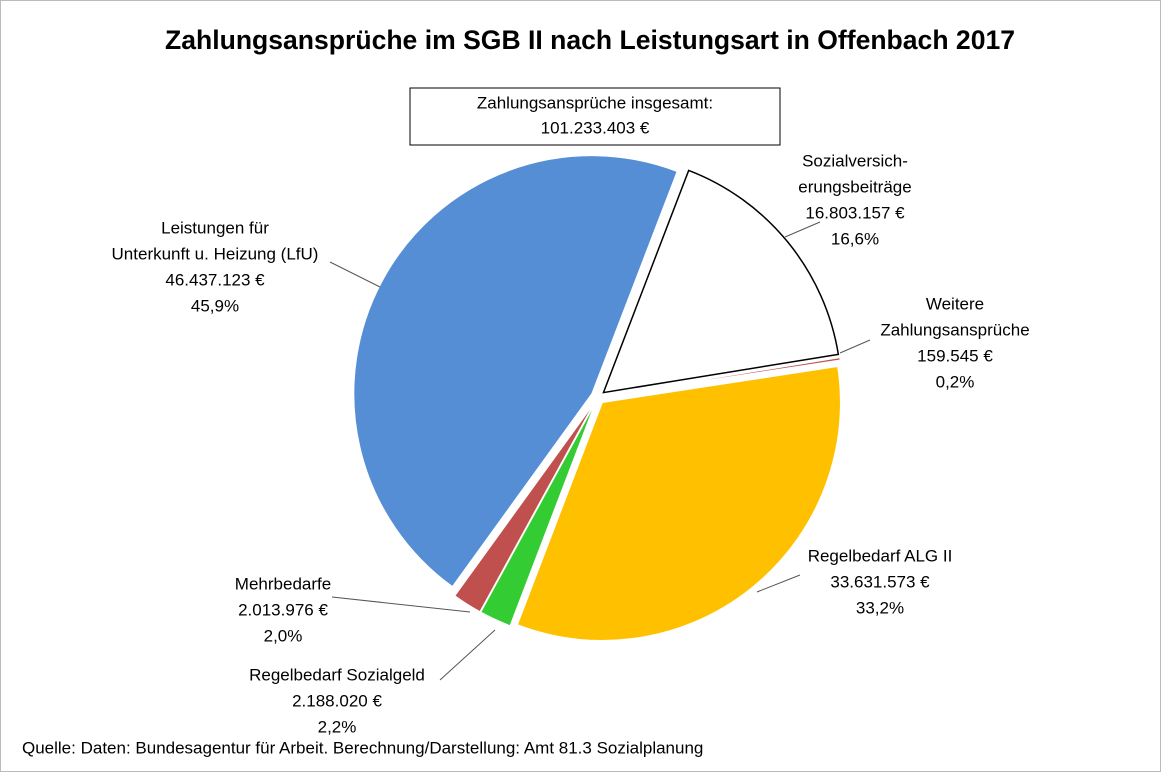 The width and height of the screenshot is (1161, 772). I want to click on total-box, so click(595, 116).